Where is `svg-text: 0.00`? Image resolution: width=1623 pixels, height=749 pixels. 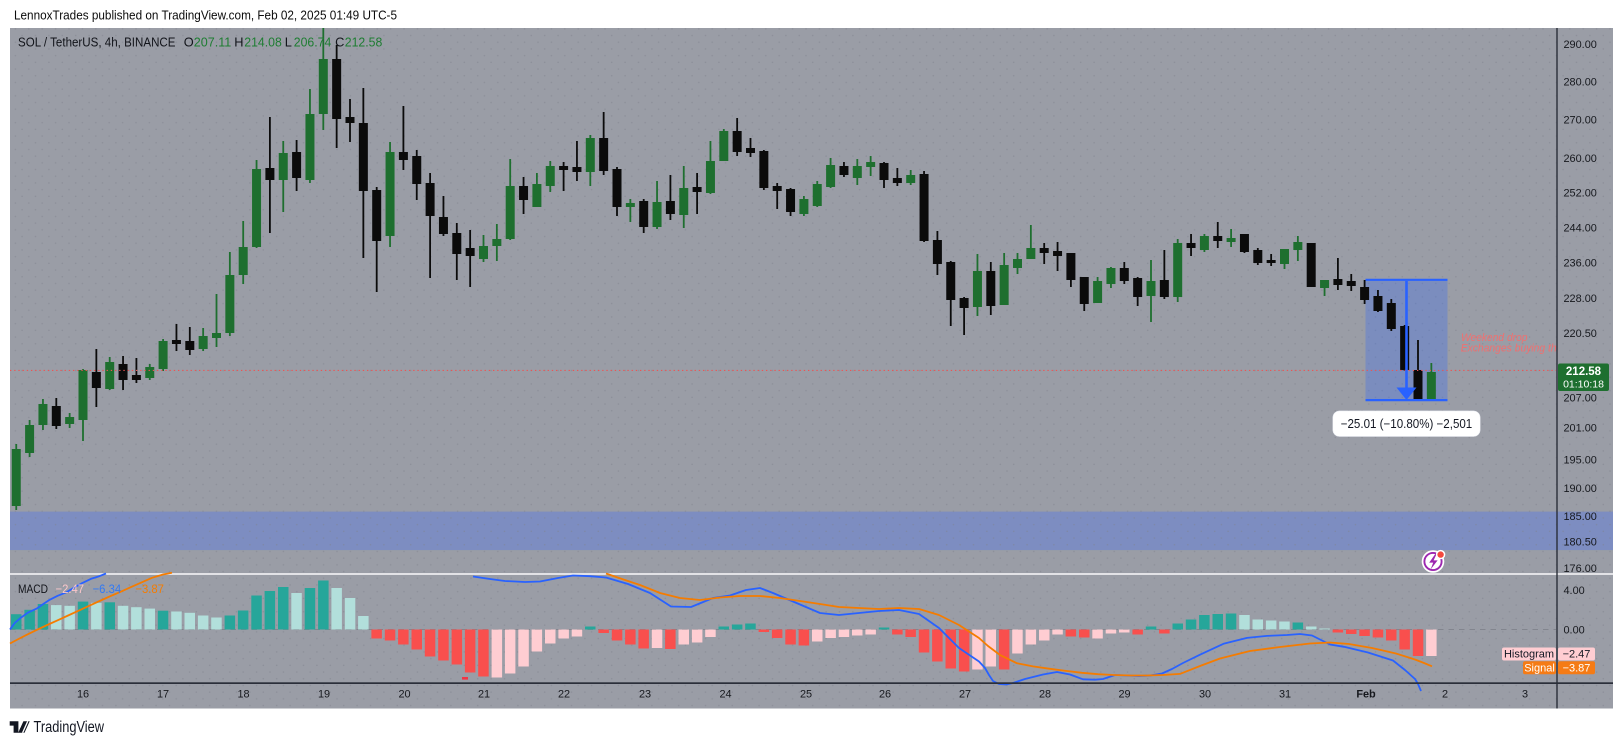 svg-text: 0.00 is located at coordinates (1574, 631).